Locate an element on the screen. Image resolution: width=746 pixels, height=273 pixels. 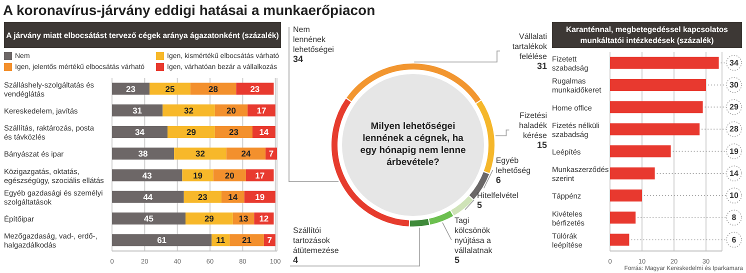
data-label: 24 is located at coordinates (246, 153).